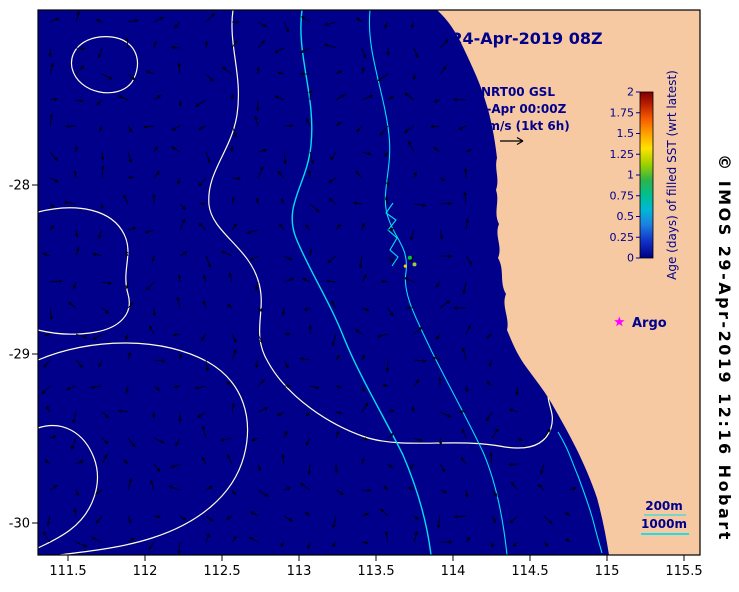  Describe the element at coordinates (221, 571) in the screenshot. I see `x-tick-label: 112.5` at that location.